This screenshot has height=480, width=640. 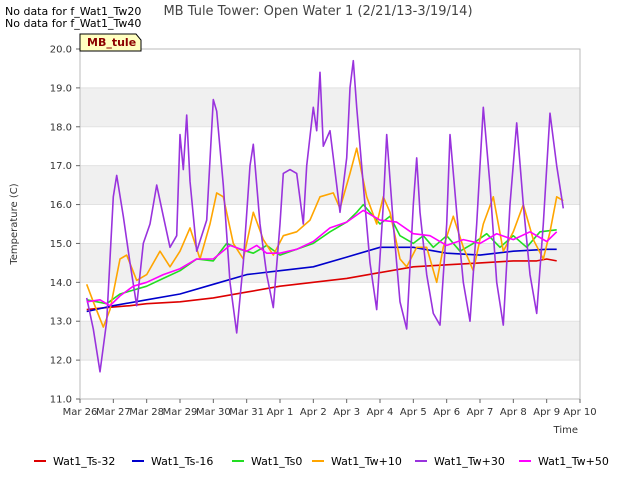 What do you see at coordinates (346, 412) in the screenshot?
I see `x-tick-label: Apr 3` at bounding box center [346, 412].